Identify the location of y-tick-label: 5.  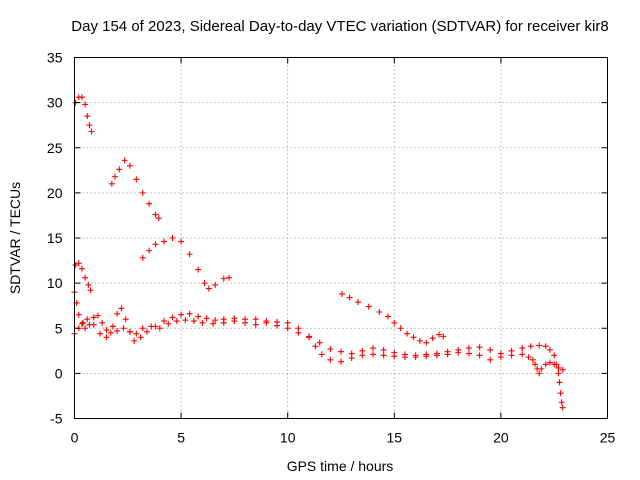
(59, 328).